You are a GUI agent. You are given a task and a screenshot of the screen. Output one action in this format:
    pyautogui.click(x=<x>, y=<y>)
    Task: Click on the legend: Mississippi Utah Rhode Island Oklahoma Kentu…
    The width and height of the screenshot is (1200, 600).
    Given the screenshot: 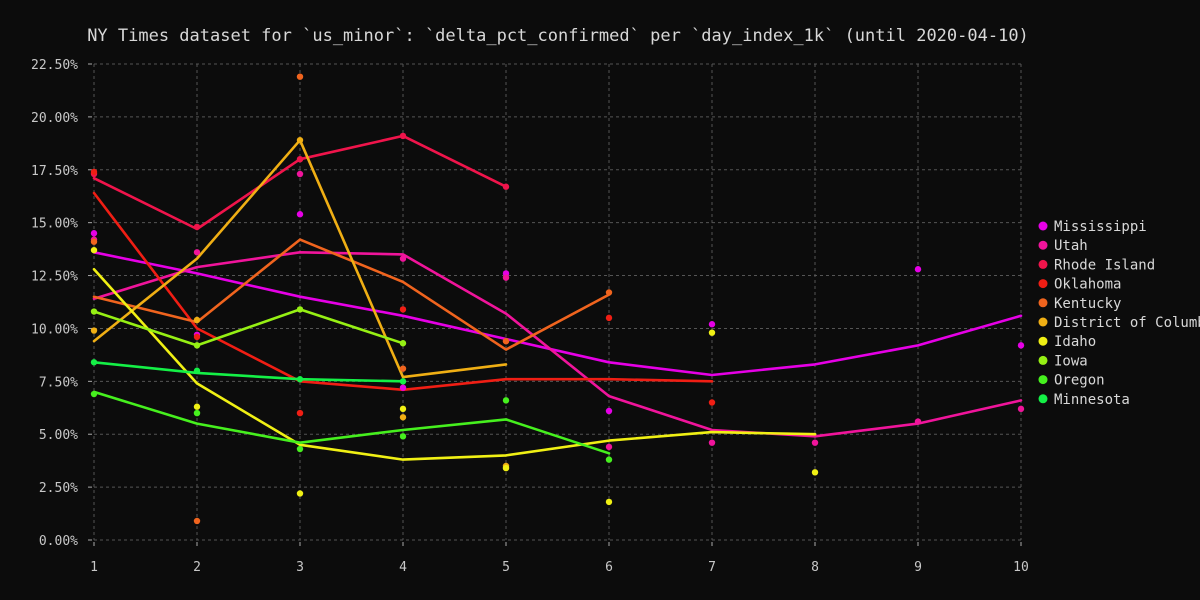 What is the action you would take?
    pyautogui.click(x=1119, y=313)
    